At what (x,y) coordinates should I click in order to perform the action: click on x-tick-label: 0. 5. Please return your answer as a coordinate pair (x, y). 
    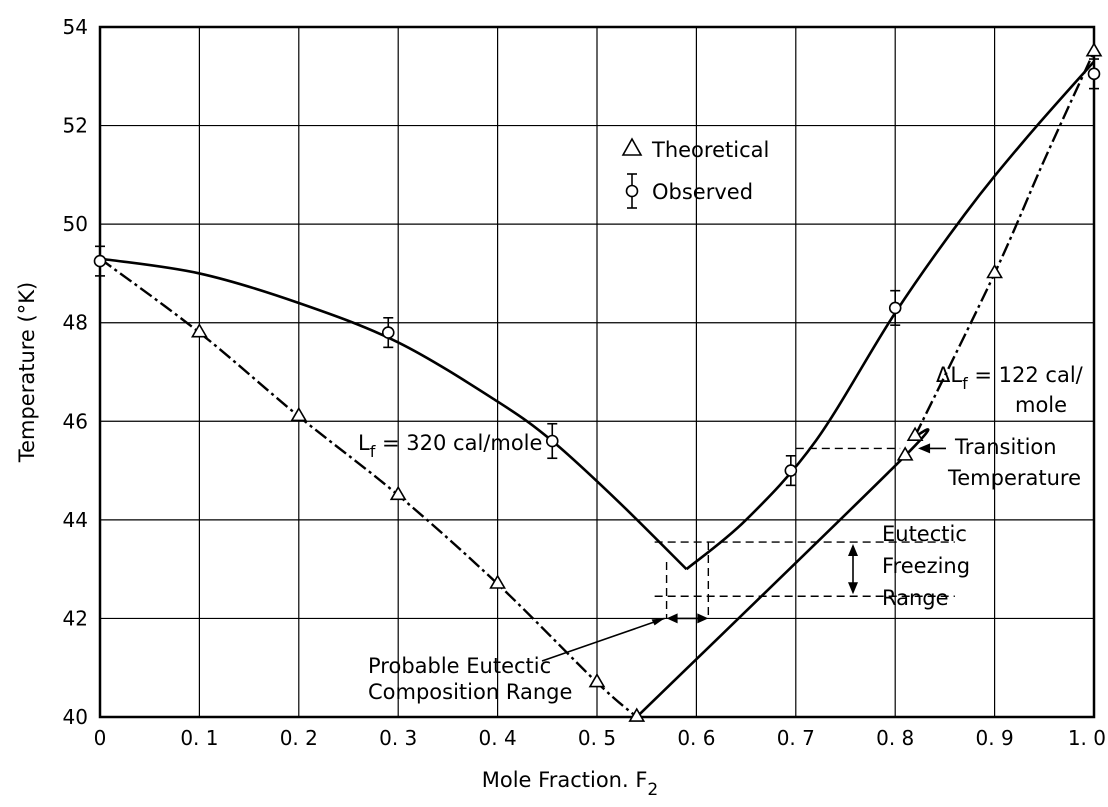
    Looking at the image, I should click on (597, 738).